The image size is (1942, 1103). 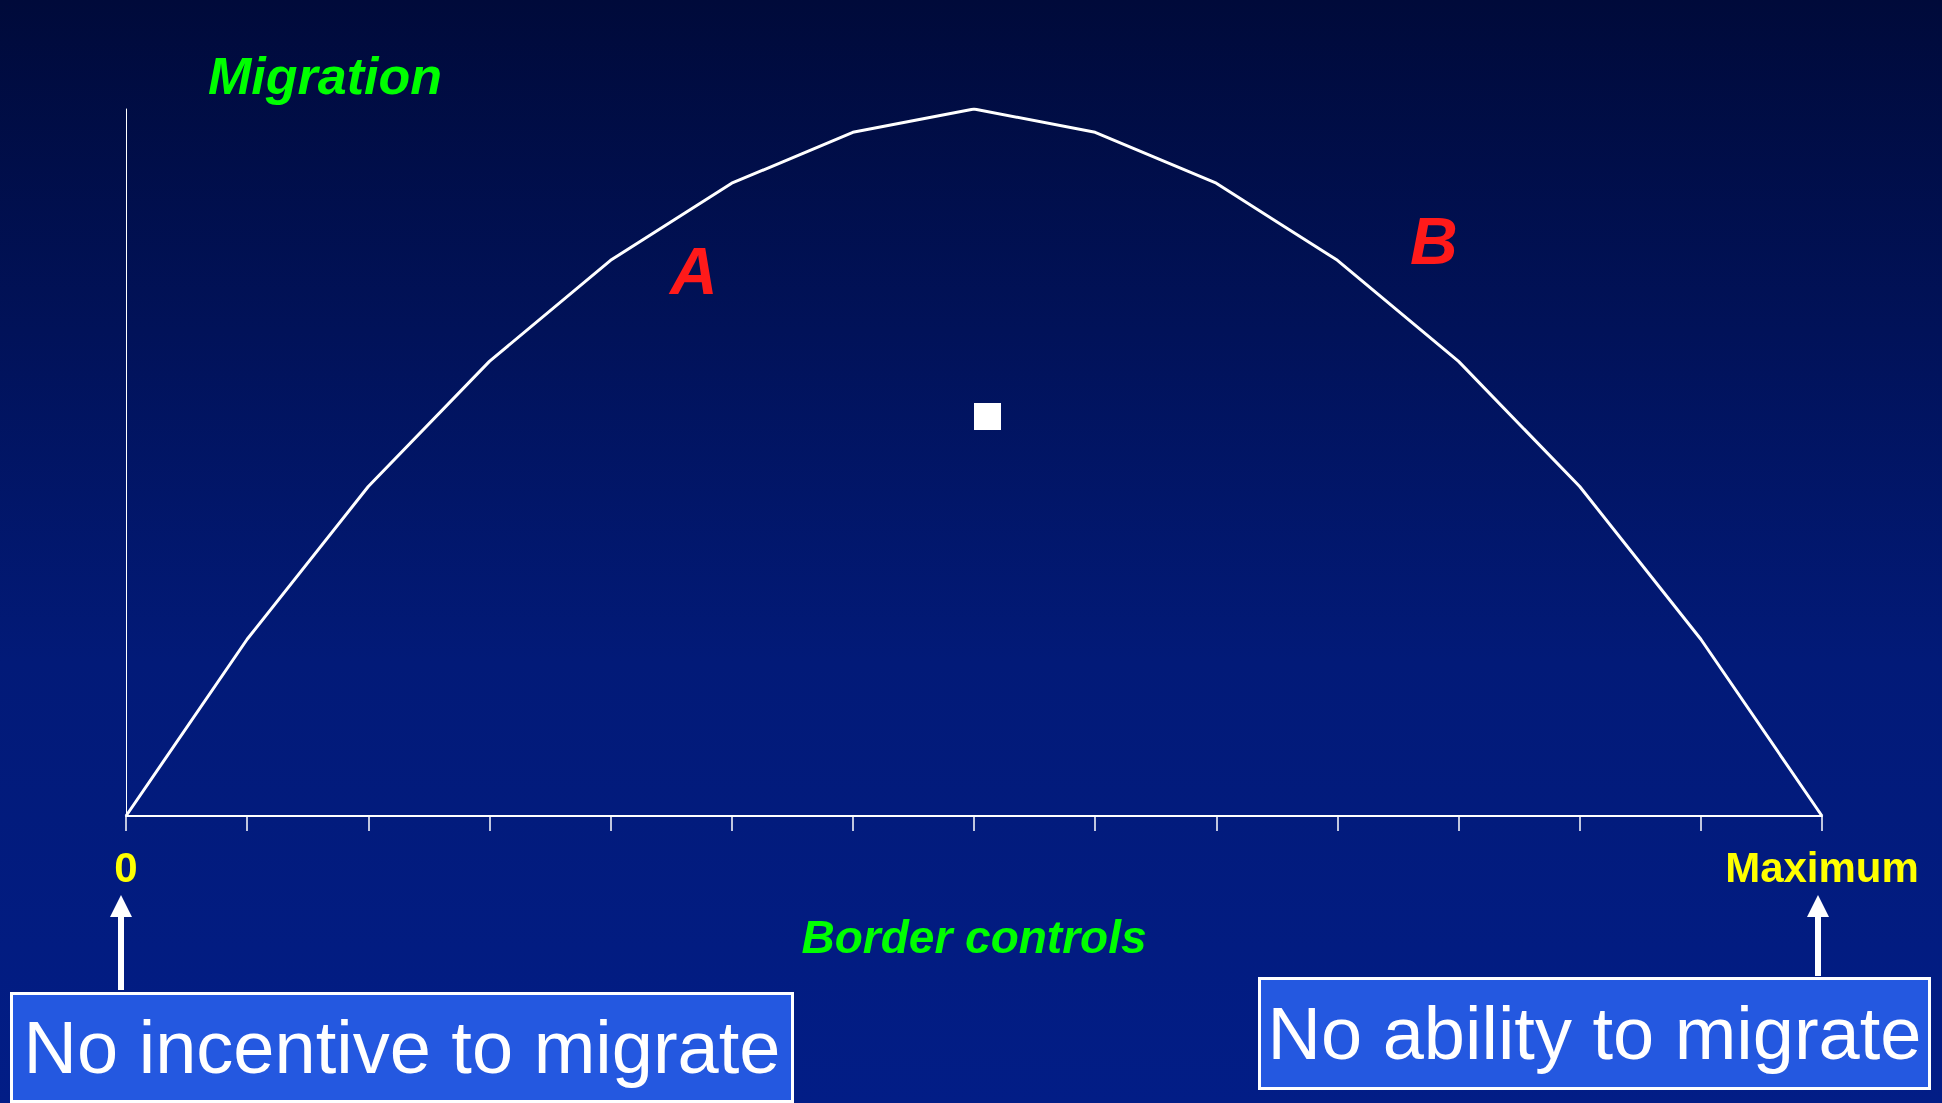 I want to click on text: No ability to migrate, so click(x=1594, y=1033).